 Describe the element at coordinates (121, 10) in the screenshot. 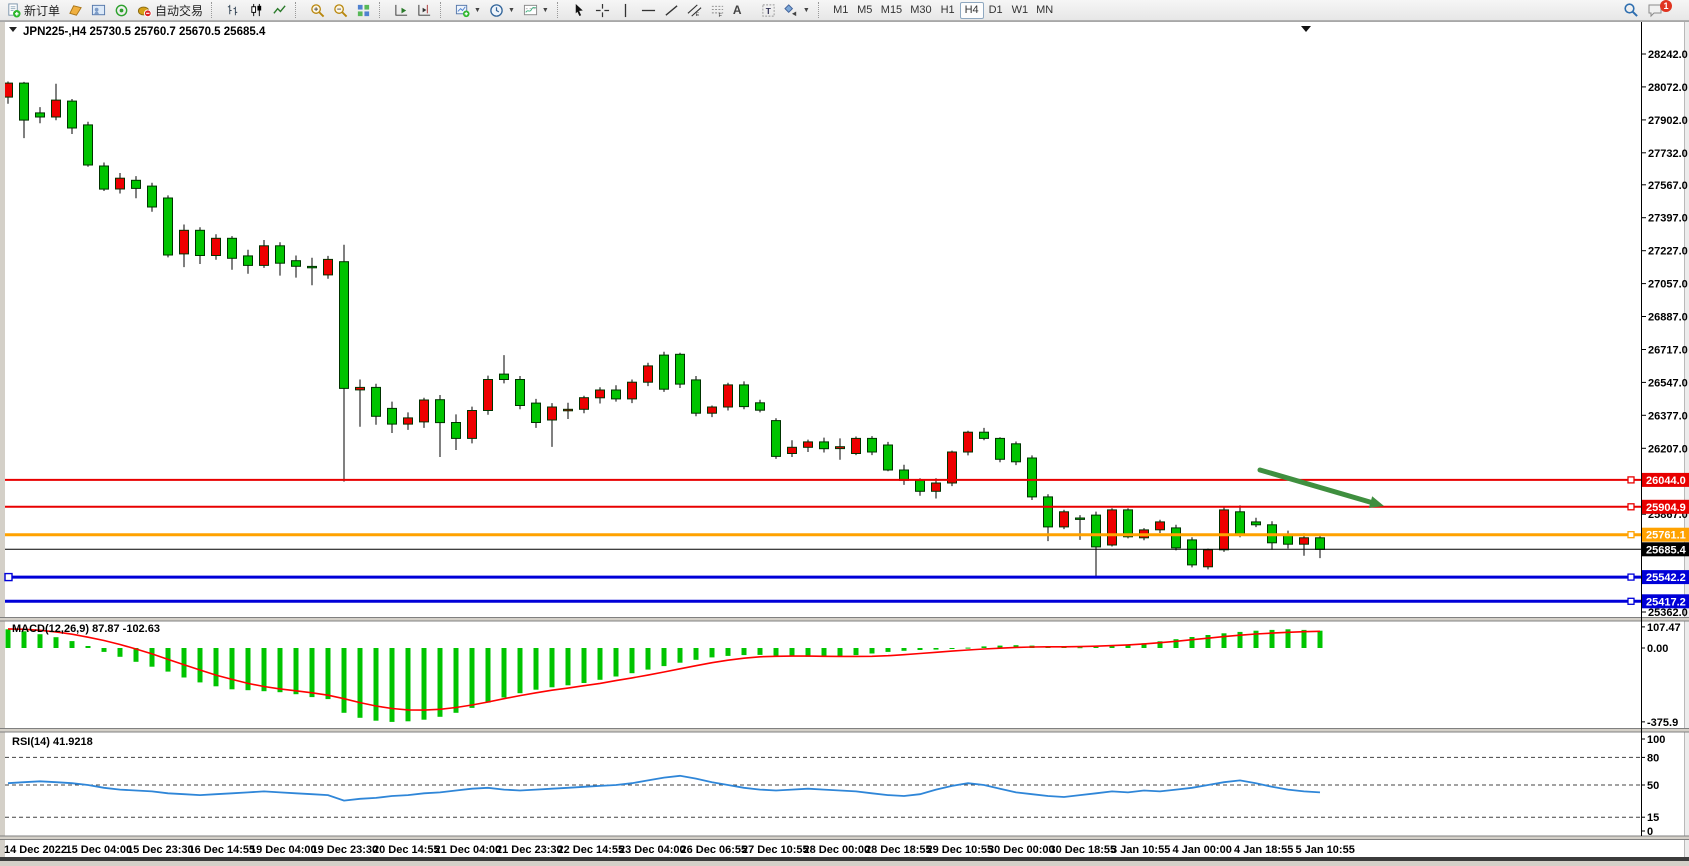

I see `signals-button` at that location.